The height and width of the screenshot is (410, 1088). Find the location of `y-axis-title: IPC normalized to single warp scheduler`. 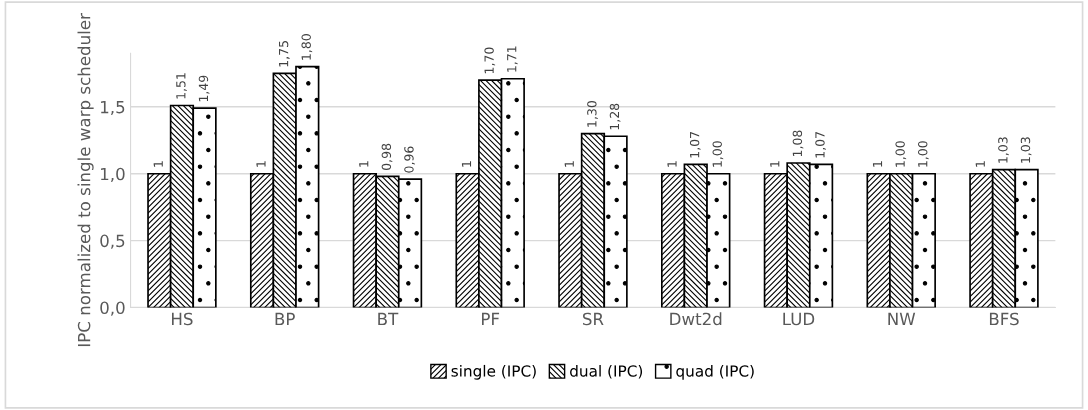

y-axis-title: IPC normalized to single warp scheduler is located at coordinates (85, 180).